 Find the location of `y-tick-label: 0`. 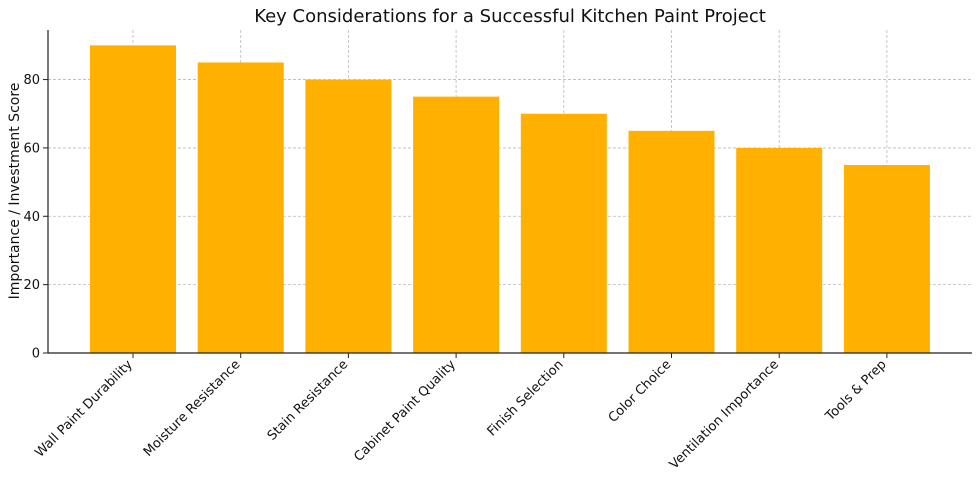

y-tick-label: 0 is located at coordinates (36, 354).